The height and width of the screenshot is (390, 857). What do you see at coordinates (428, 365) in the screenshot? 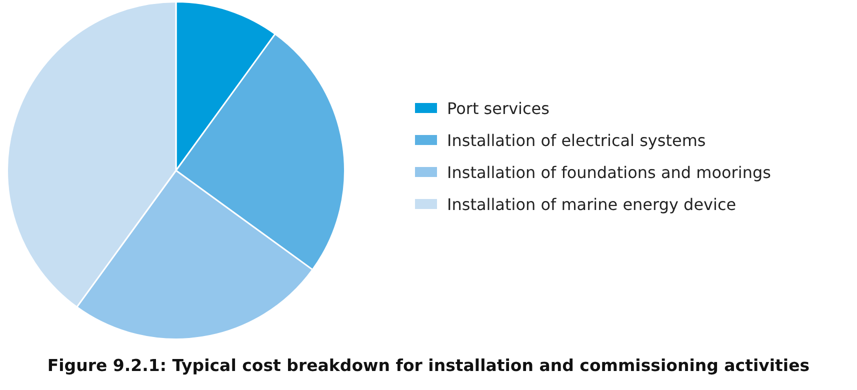
I see `text: Figure 9.2.1: Typical cost breakdown for installation and commissioning activities` at bounding box center [428, 365].